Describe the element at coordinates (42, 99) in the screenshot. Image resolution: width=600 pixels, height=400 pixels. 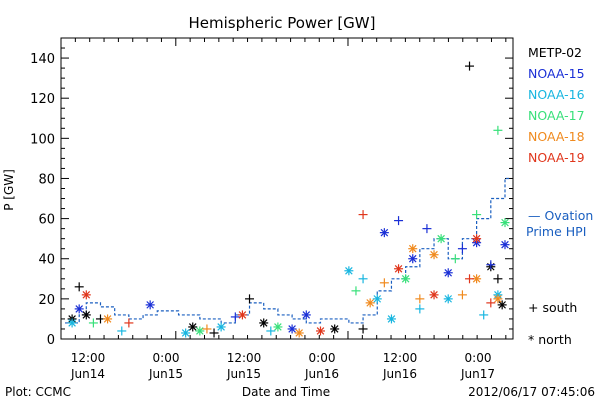
I see `y-tick-label: 120` at that location.